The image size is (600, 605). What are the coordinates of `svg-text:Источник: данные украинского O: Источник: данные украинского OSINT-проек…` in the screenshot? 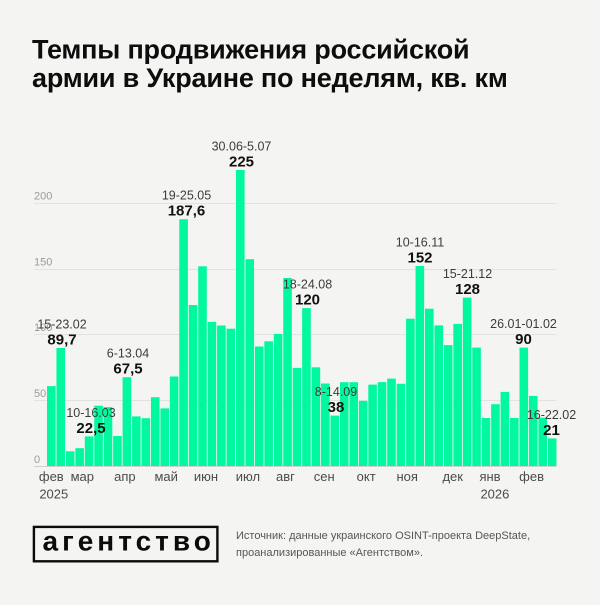 It's located at (383, 536).